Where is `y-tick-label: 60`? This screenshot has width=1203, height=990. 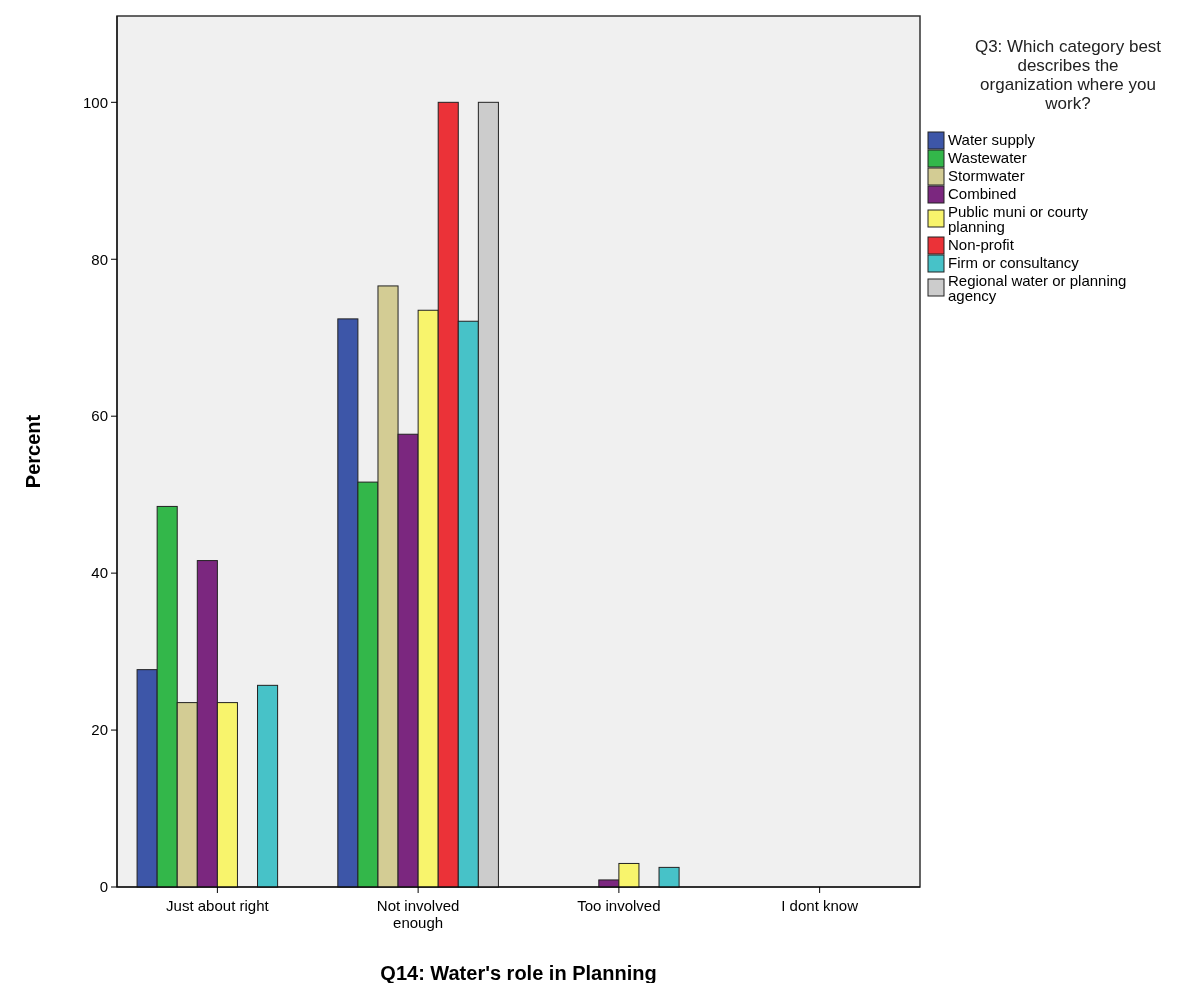 y-tick-label: 60 is located at coordinates (99, 416).